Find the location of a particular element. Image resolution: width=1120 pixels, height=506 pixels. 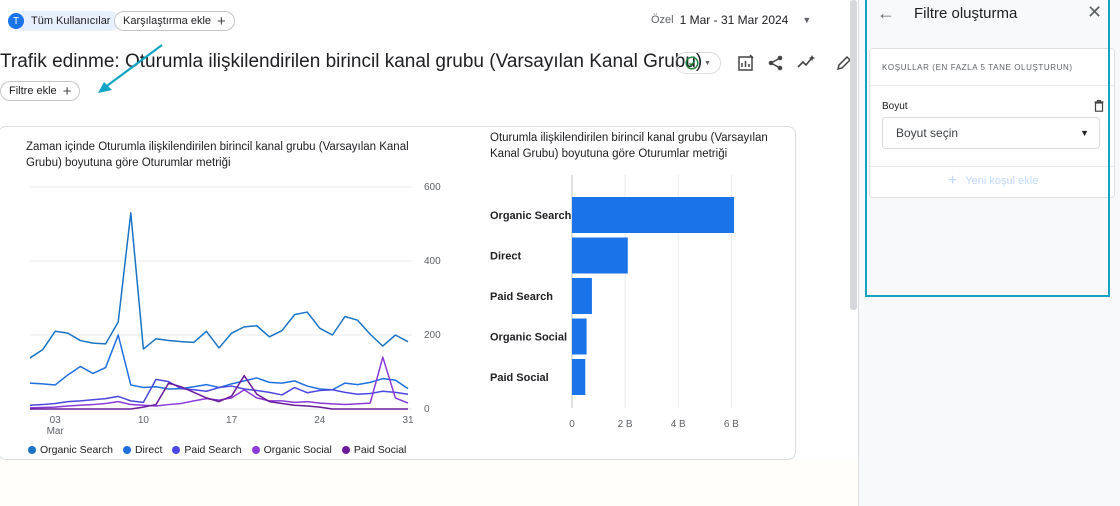

annotation-highlight-box is located at coordinates (987, 148).